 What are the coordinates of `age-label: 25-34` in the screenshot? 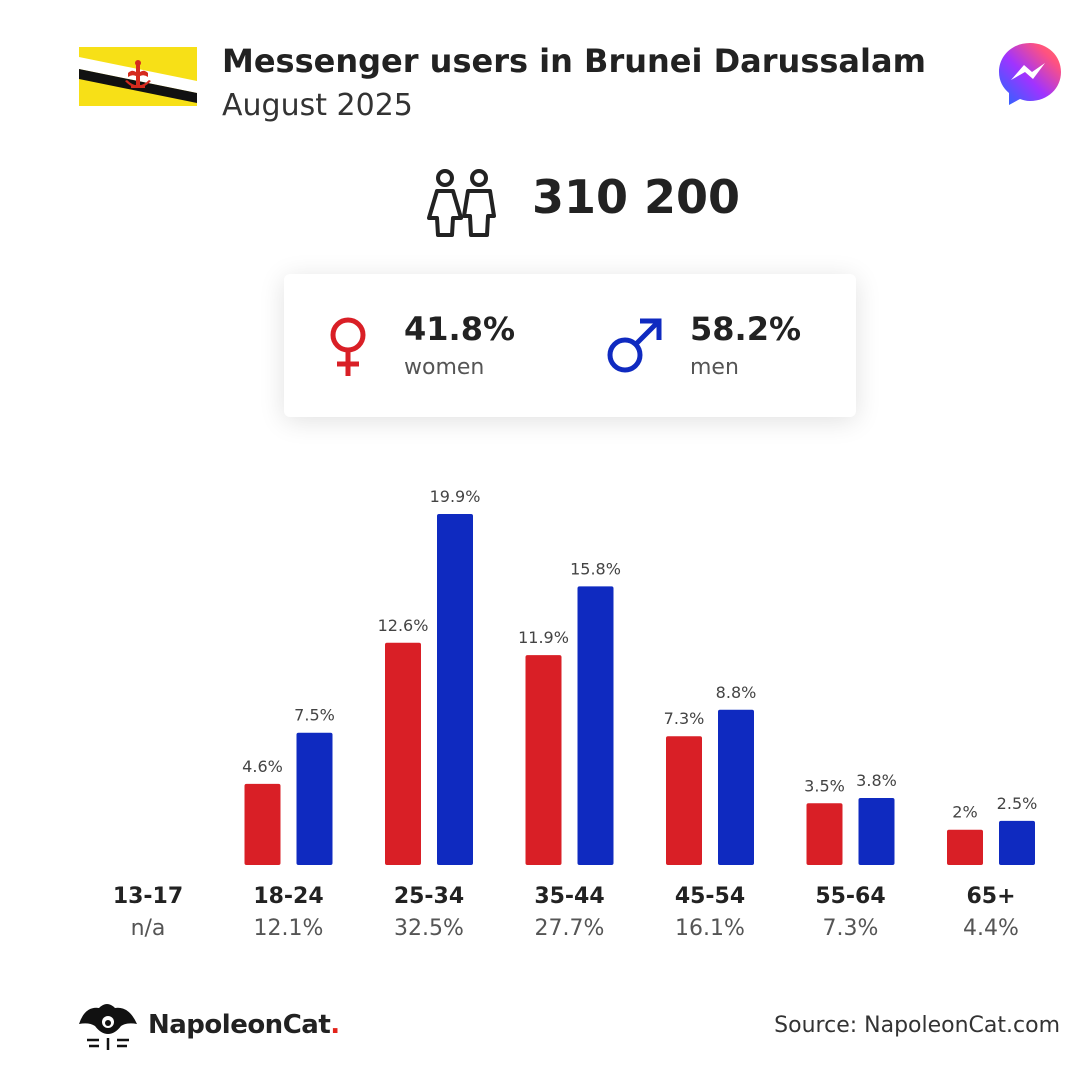 It's located at (429, 896).